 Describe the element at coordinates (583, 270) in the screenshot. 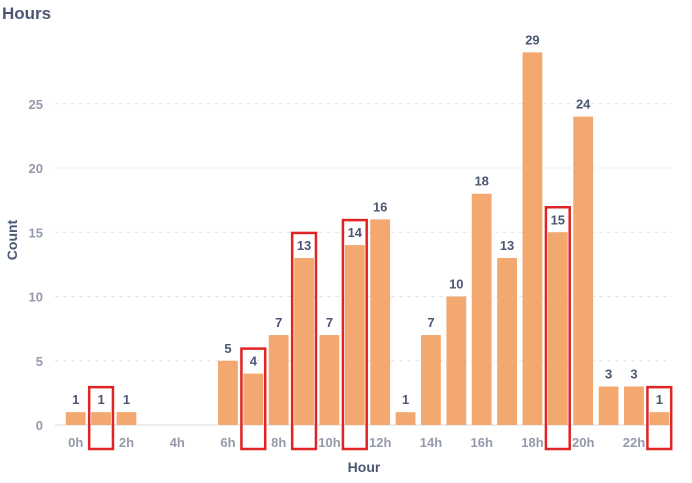

I see `bar-20h` at that location.